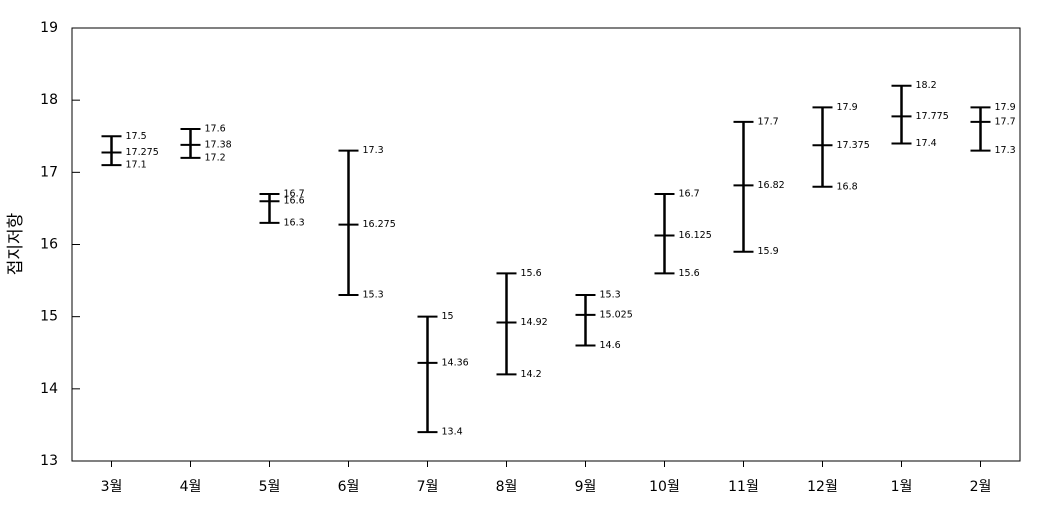 This screenshot has width=1046, height=518. Describe the element at coordinates (16, 243) in the screenshot. I see `y-axis-label: 접지저항` at that location.